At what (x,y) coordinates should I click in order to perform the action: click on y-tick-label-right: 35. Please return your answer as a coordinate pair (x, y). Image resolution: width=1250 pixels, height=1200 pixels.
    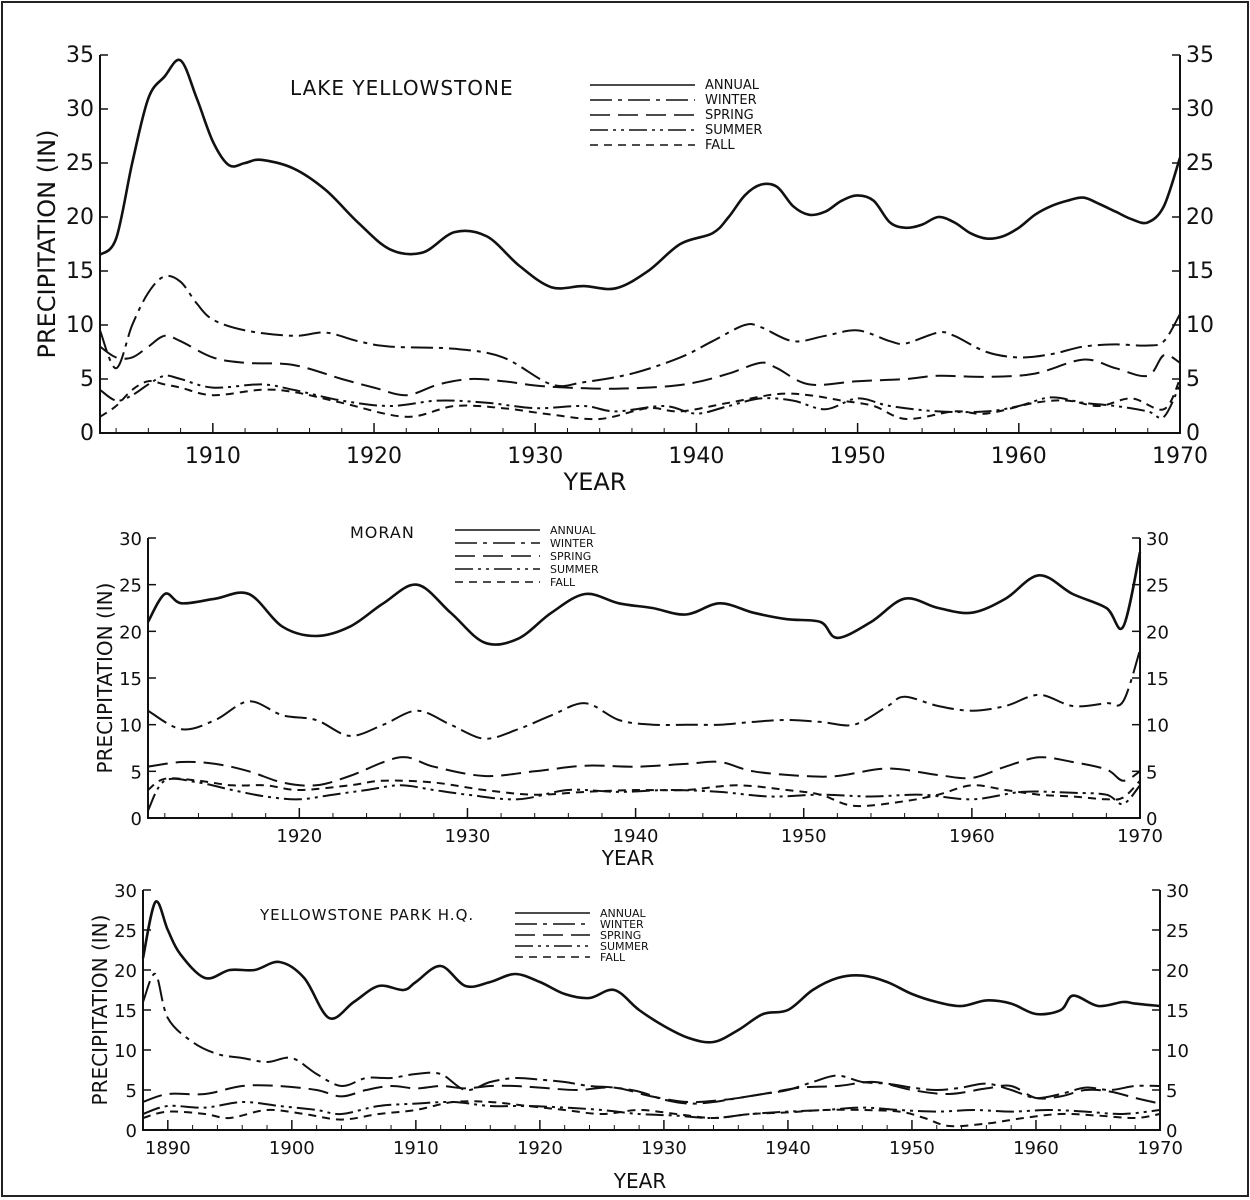
    Looking at the image, I should click on (1200, 55).